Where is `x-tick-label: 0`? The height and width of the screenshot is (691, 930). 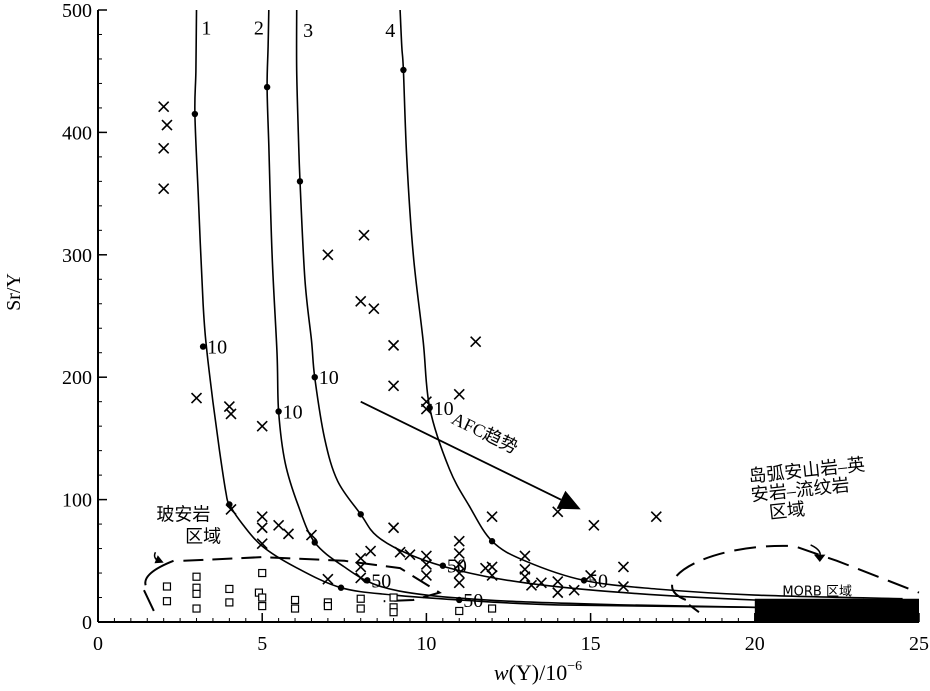 x-tick-label: 0 is located at coordinates (98, 644).